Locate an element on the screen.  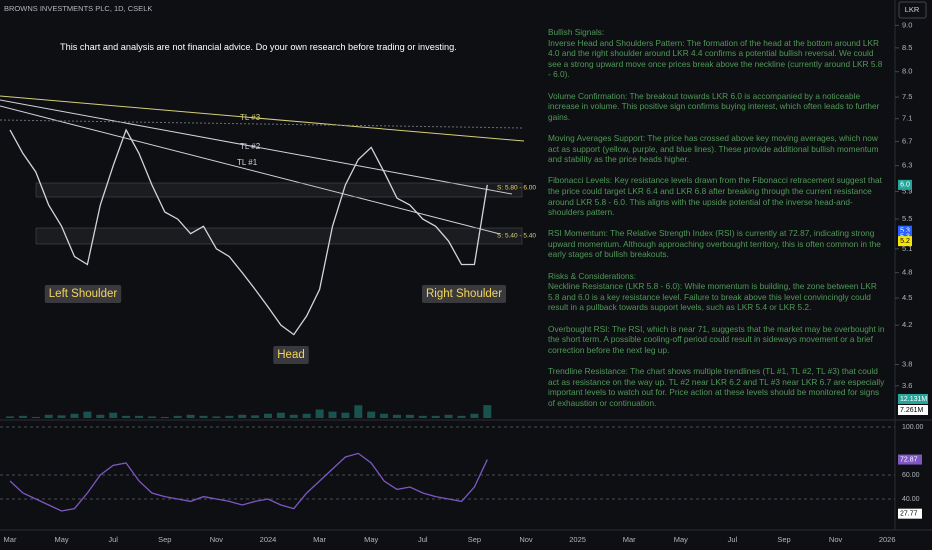
price-tag-label: 5.2 is located at coordinates (905, 241).